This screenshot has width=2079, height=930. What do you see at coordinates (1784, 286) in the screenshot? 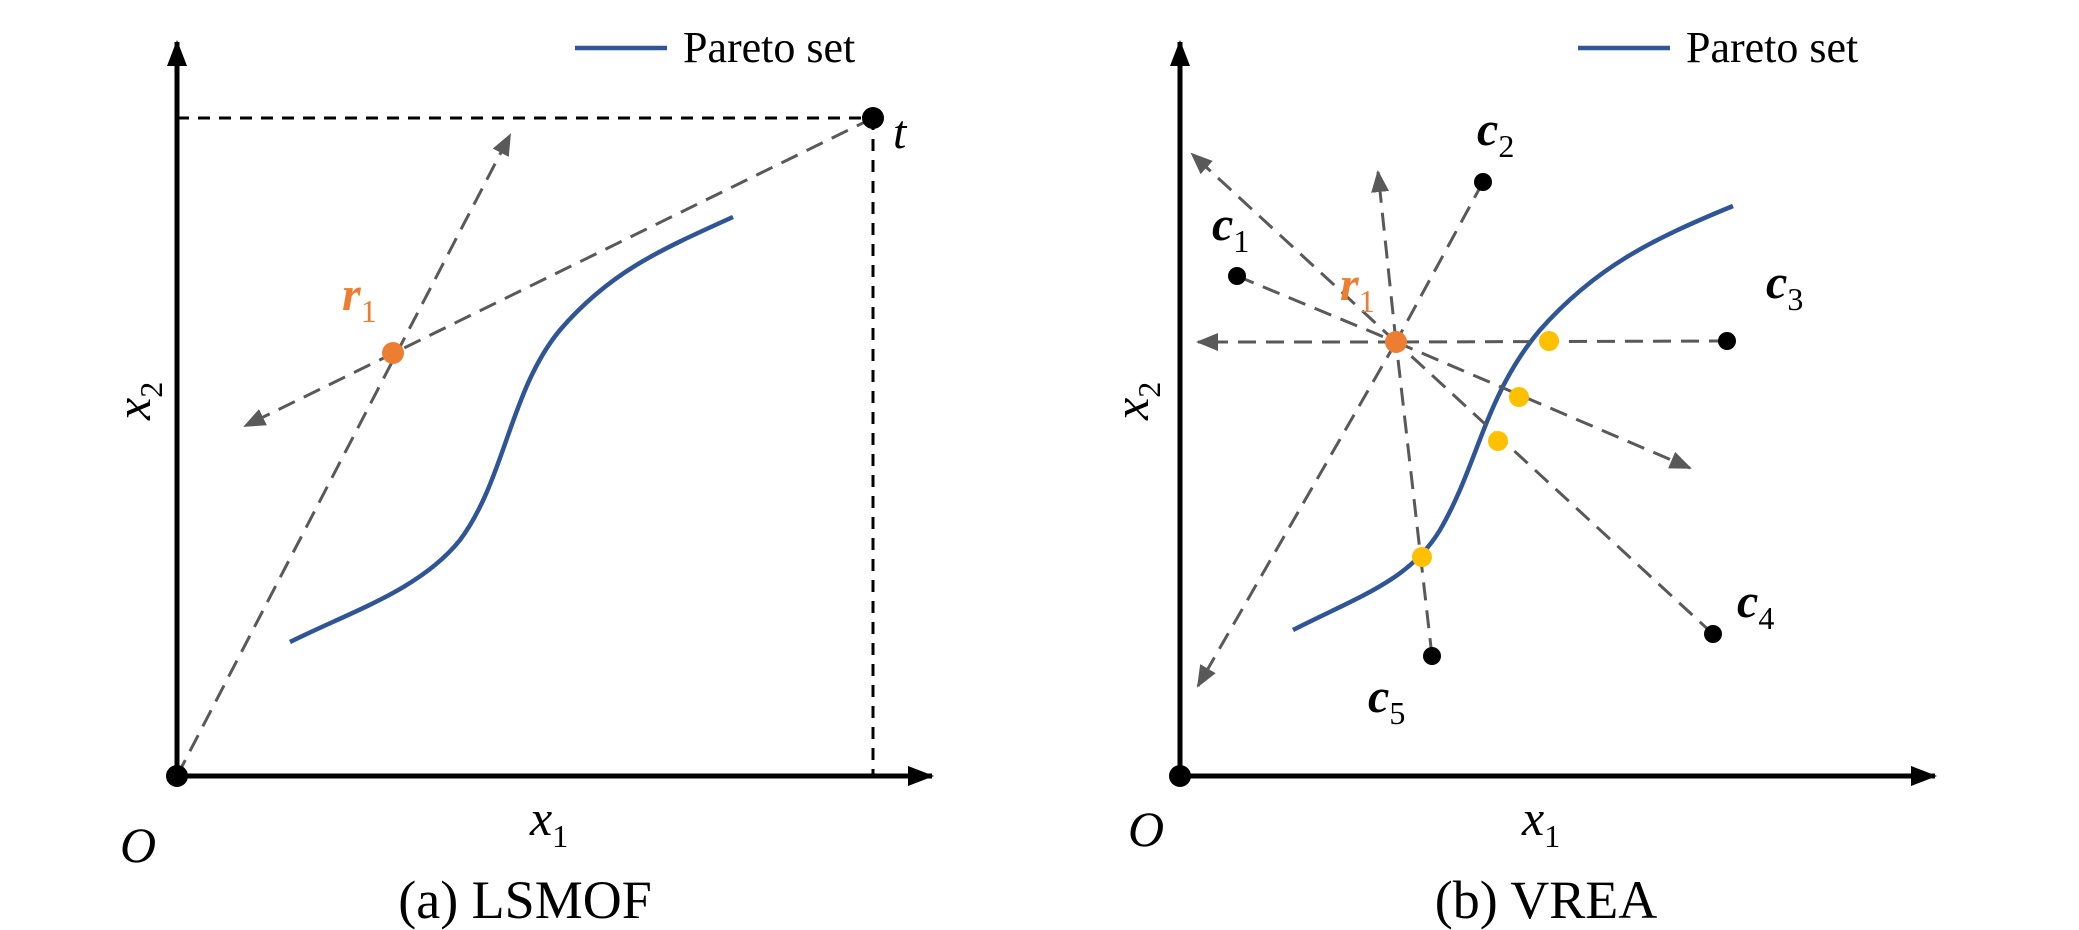
I see `panel-b-label-c3: c3` at bounding box center [1784, 286].